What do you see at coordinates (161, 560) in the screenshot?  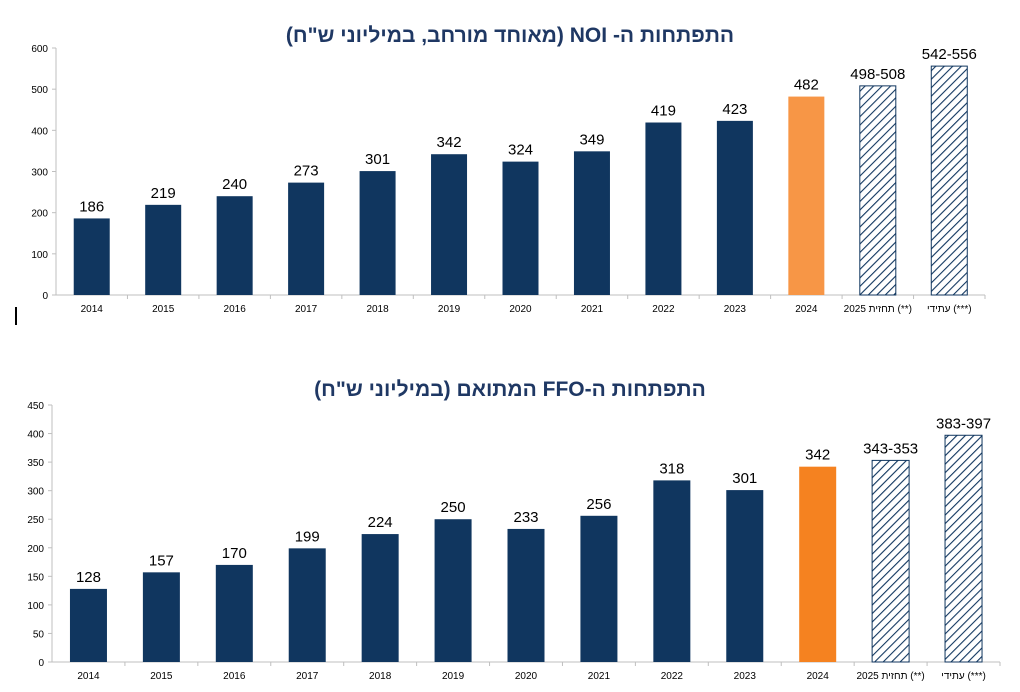 I see `data-label: 157` at bounding box center [161, 560].